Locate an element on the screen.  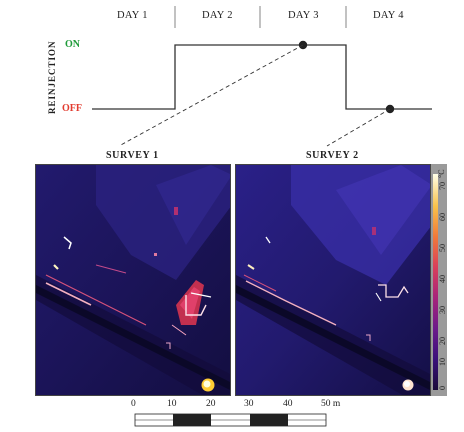
day-4-label: DAY 4 is located at coordinates (388, 15).